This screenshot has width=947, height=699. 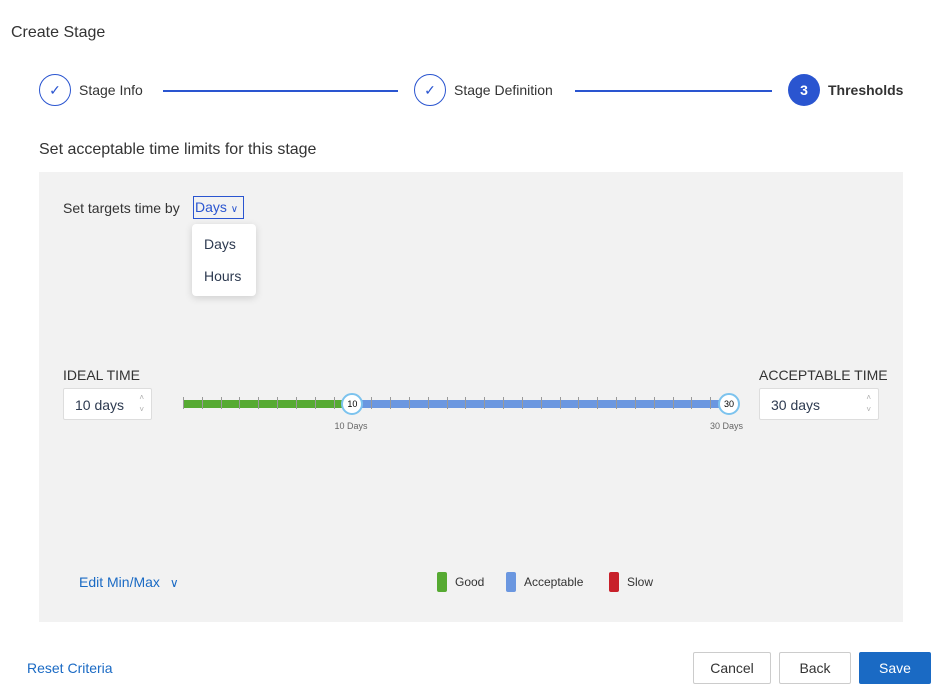 I want to click on legend-acceptable: Acceptable, so click(x=554, y=582).